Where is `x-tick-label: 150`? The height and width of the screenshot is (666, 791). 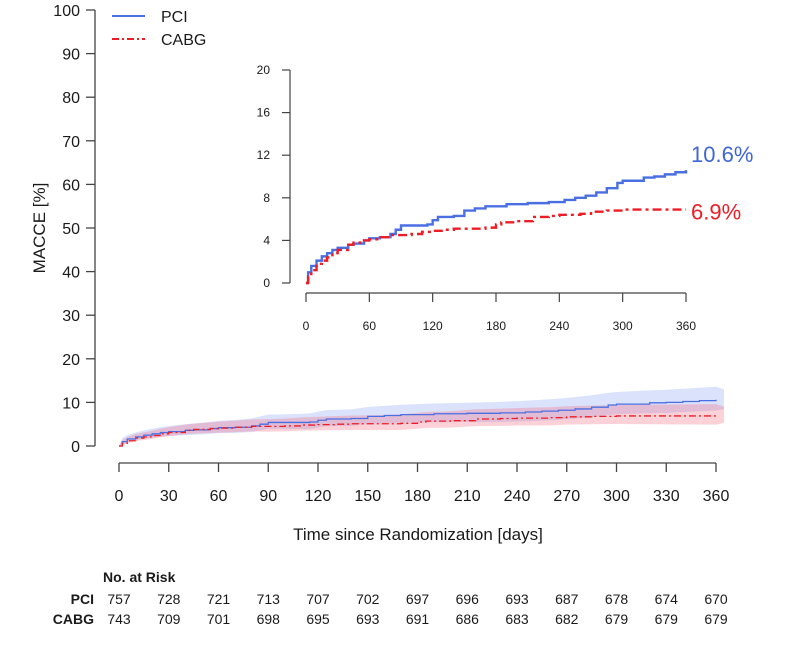 x-tick-label: 150 is located at coordinates (367, 496).